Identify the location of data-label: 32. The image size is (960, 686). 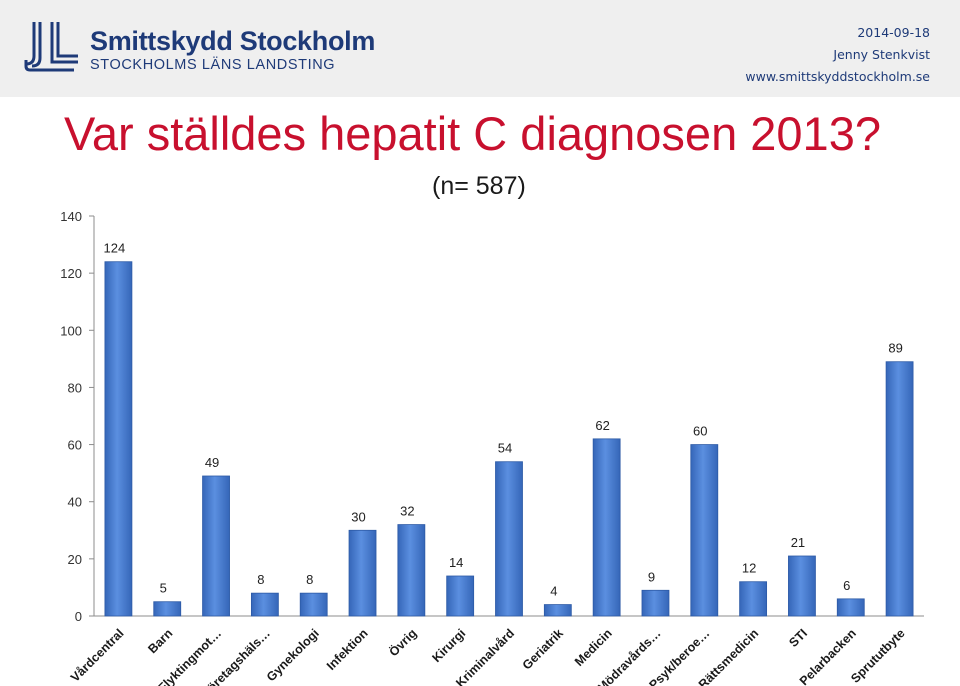
(407, 511).